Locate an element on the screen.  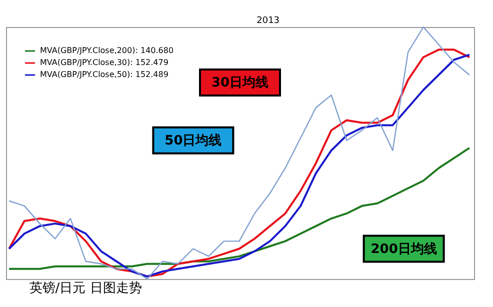
annotation: 30日均线 is located at coordinates (240, 82).